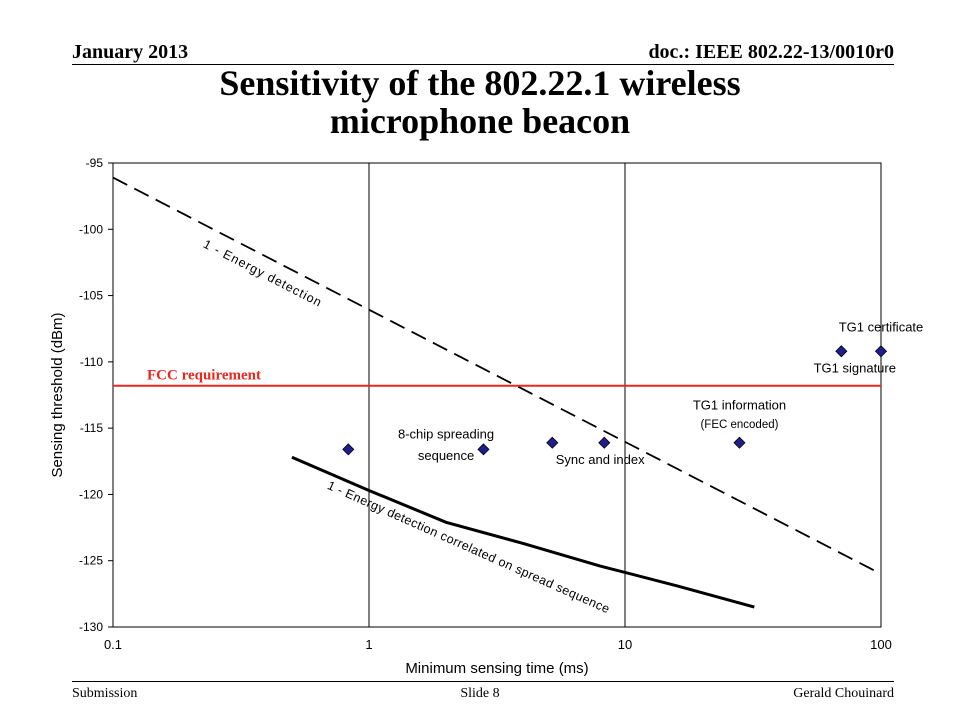 The image size is (960, 720). Describe the element at coordinates (615, 400) in the screenshot. I see `beacon-markers` at that location.